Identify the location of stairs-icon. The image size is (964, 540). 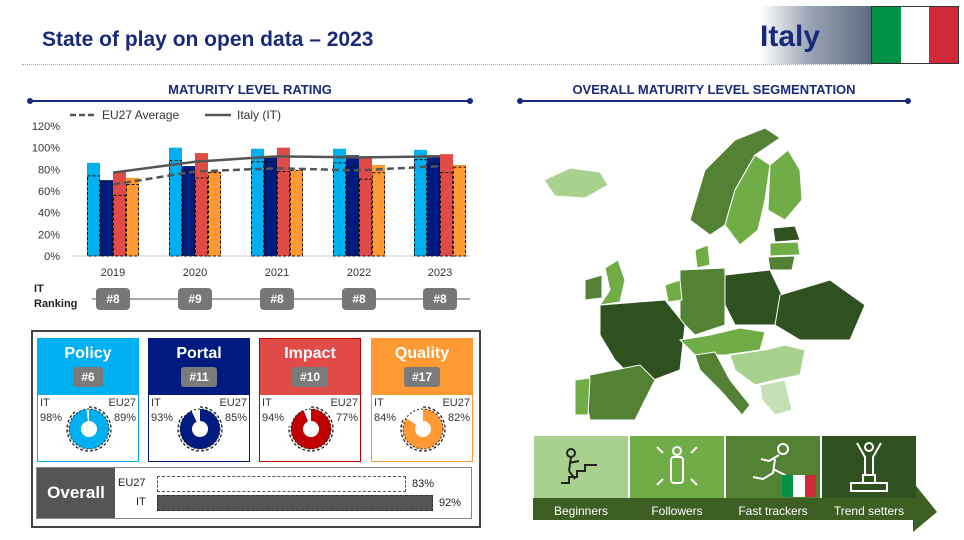
(579, 466).